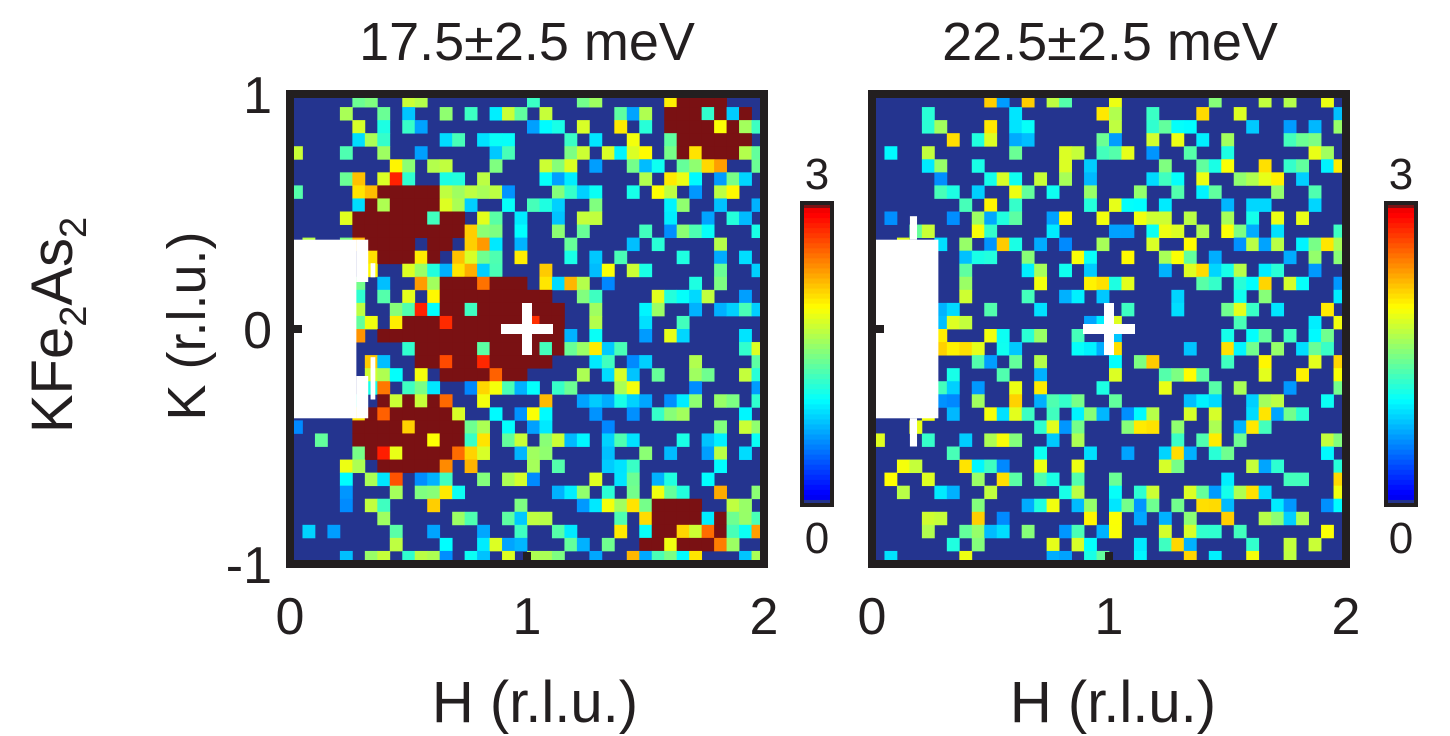 The height and width of the screenshot is (736, 1450). Describe the element at coordinates (290, 557) in the screenshot. I see `x-tick-mark` at that location.